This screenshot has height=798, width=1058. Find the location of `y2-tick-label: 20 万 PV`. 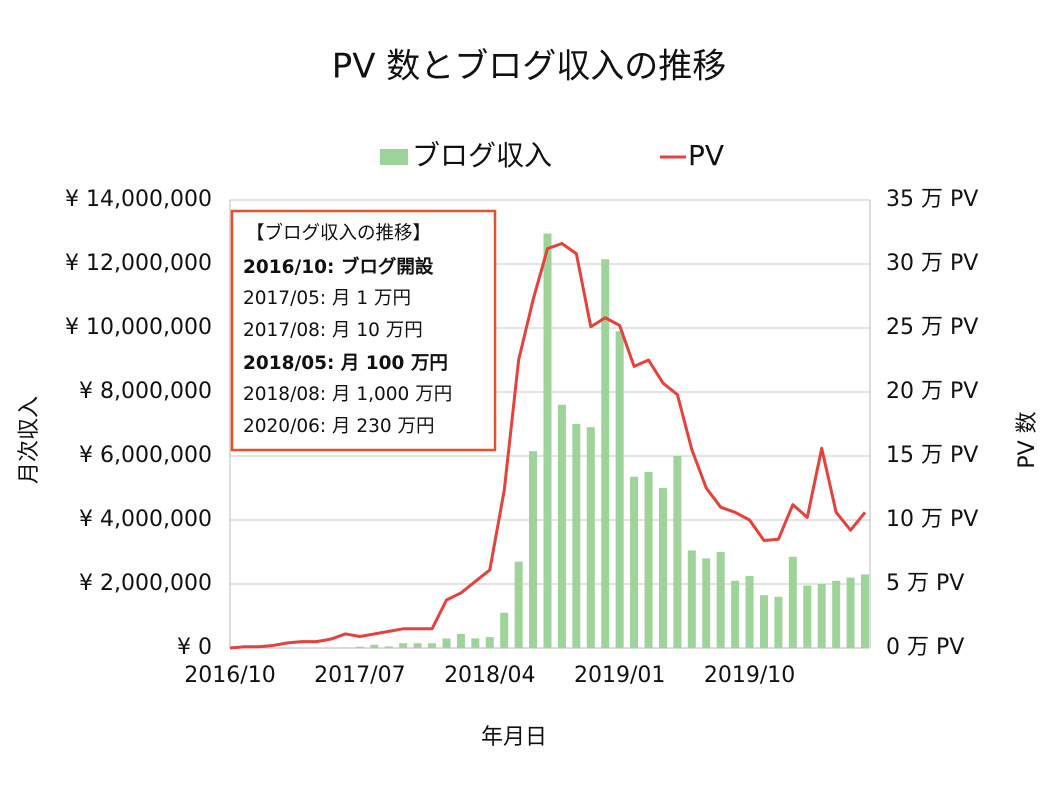

y2-tick-label: 20 万 PV is located at coordinates (932, 391).